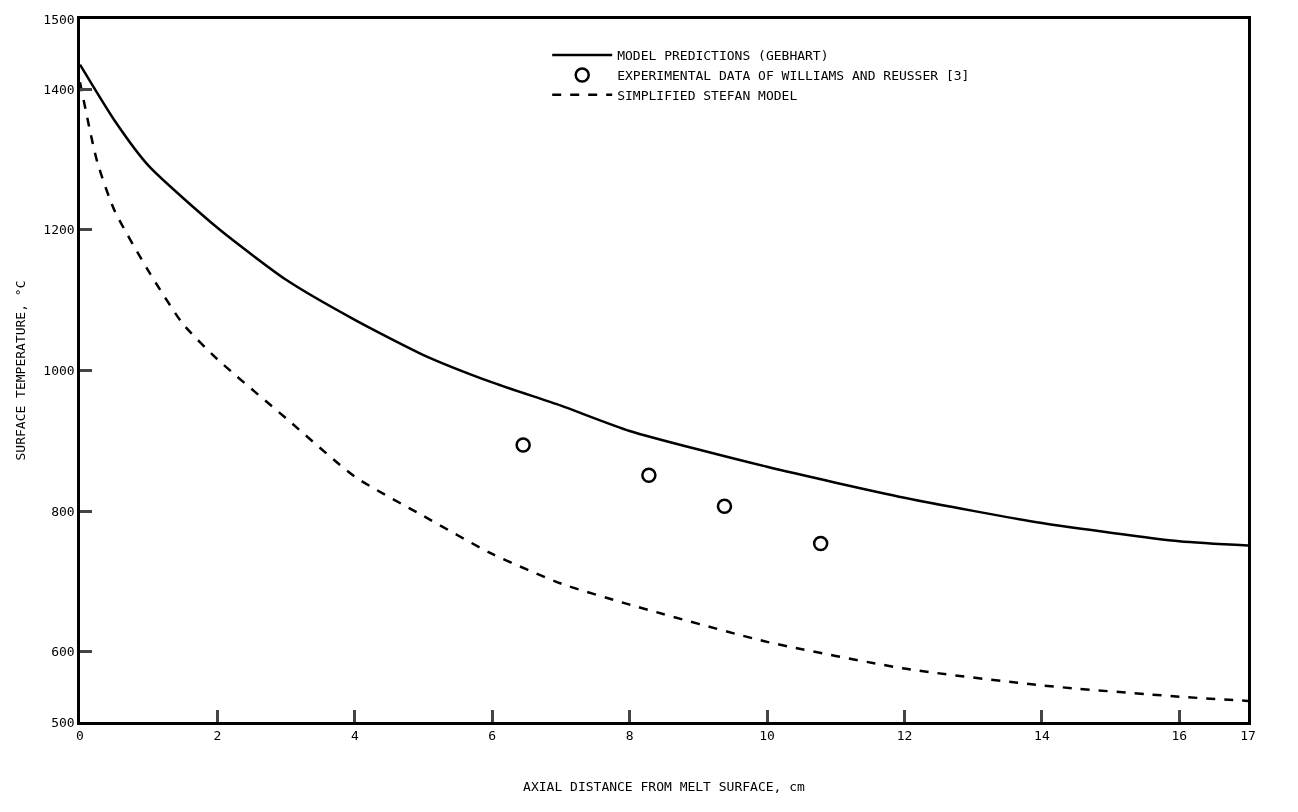 This screenshot has height=812, width=1298. What do you see at coordinates (80, 736) in the screenshot?
I see `x-tick-label: 0` at bounding box center [80, 736].